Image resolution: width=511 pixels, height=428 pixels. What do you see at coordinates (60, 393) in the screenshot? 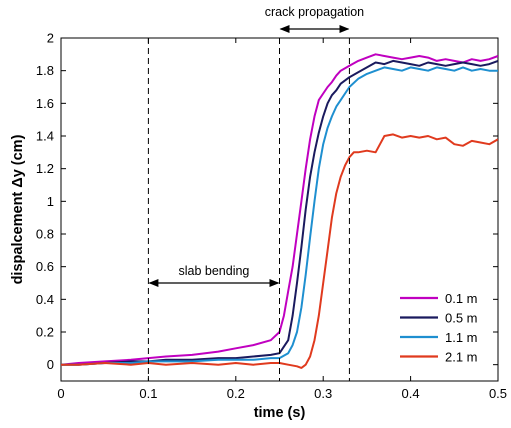
I see `x-tick-label: 0` at bounding box center [60, 393].